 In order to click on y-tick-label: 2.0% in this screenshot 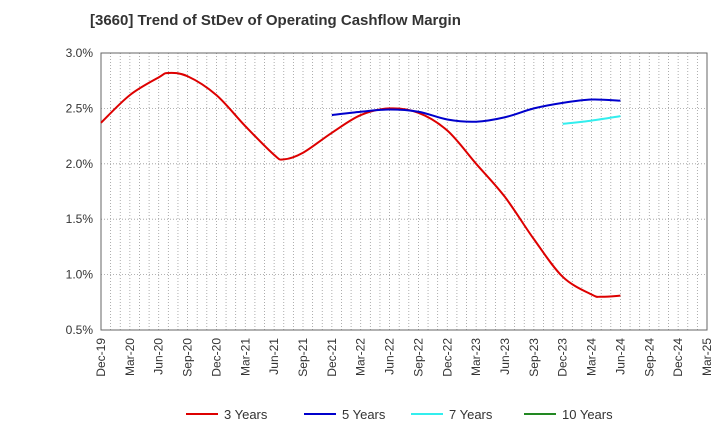, I will do `click(80, 164)`.